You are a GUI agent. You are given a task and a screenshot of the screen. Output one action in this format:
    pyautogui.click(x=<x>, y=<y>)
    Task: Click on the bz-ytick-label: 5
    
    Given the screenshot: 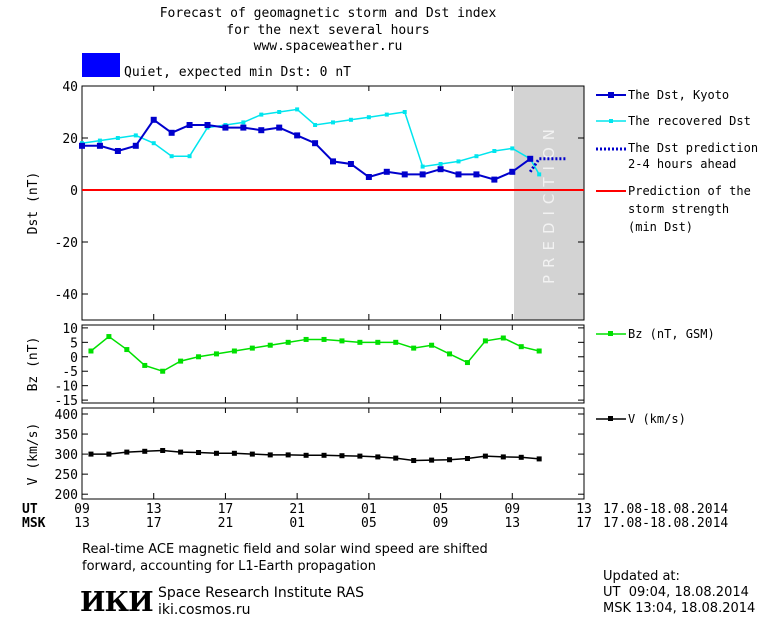 What is the action you would take?
    pyautogui.click(x=74, y=343)
    